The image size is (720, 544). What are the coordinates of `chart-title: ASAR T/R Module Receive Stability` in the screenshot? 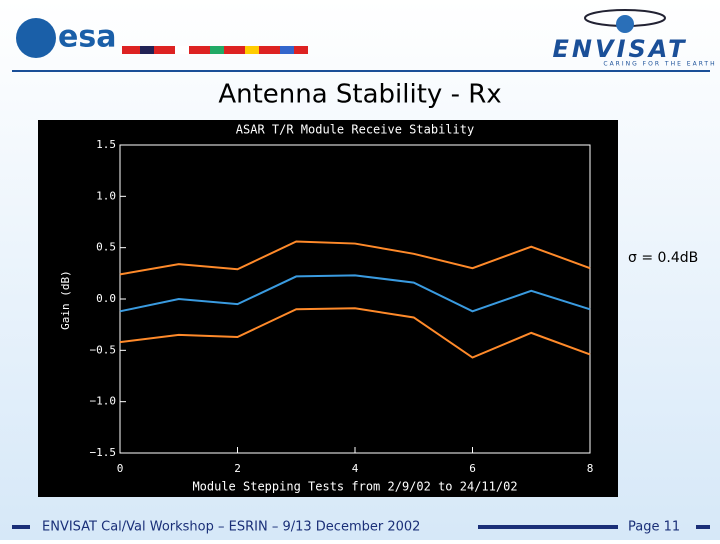 It's located at (355, 130).